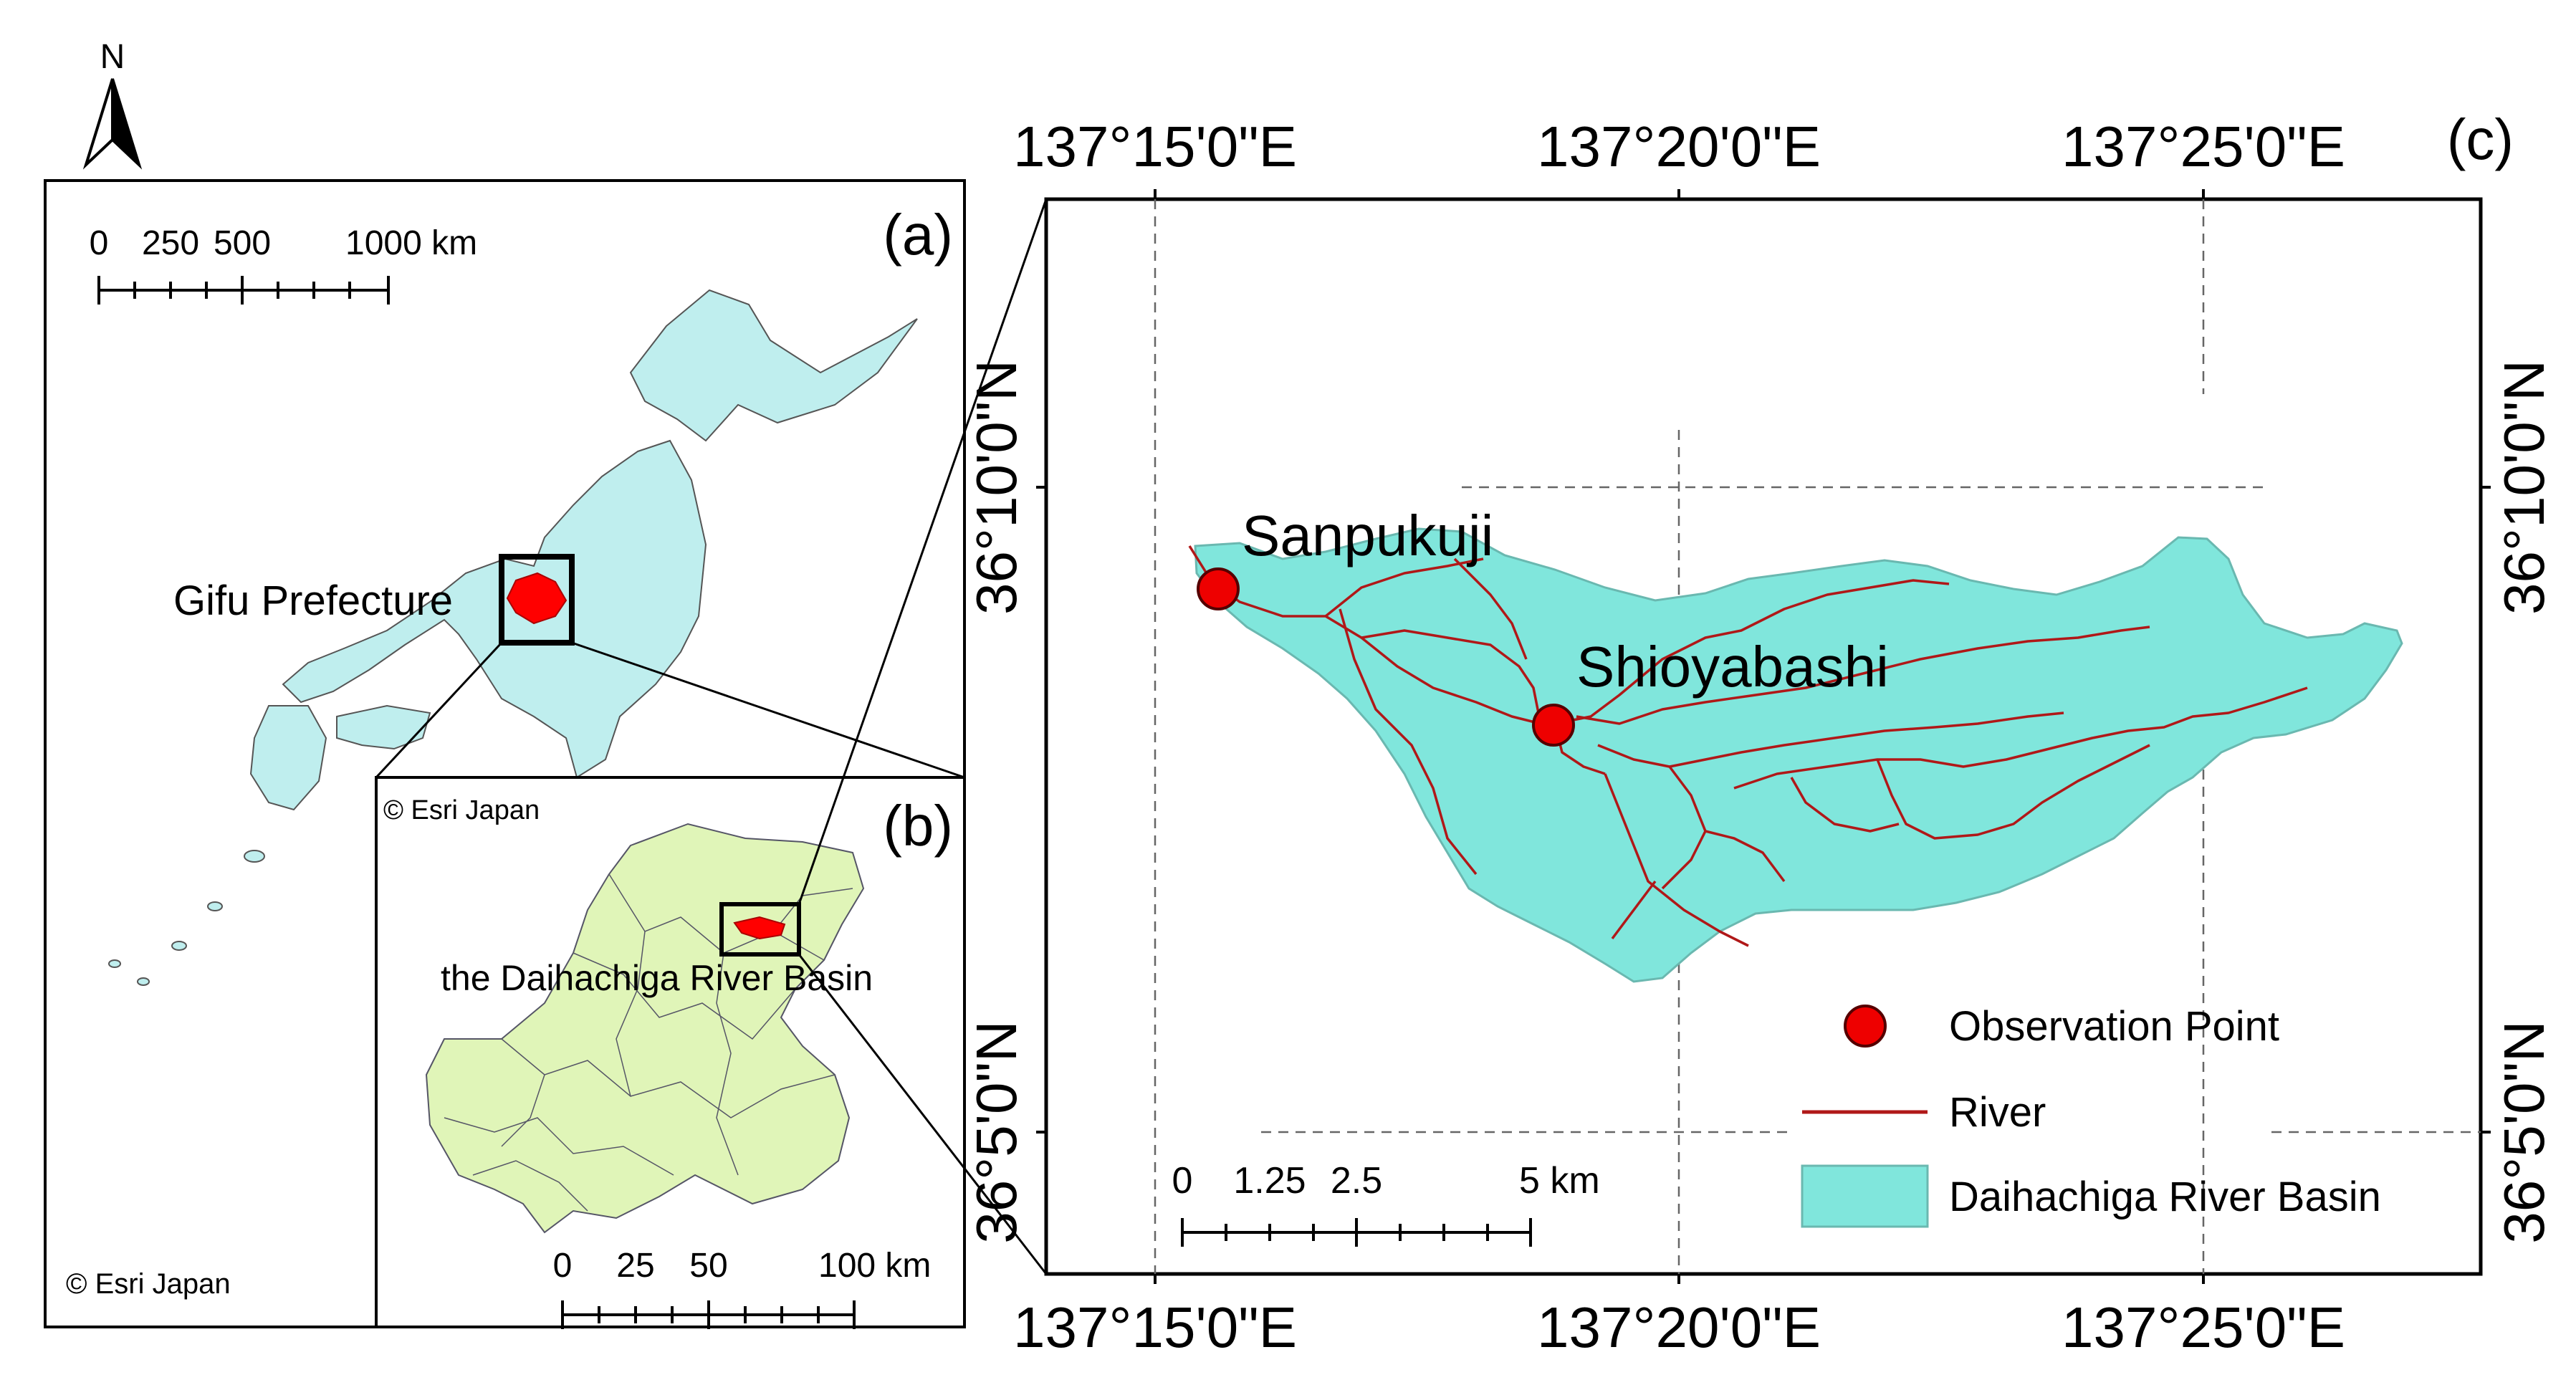  I want to click on scale-tick-1-25: 1.25, so click(1269, 1181).